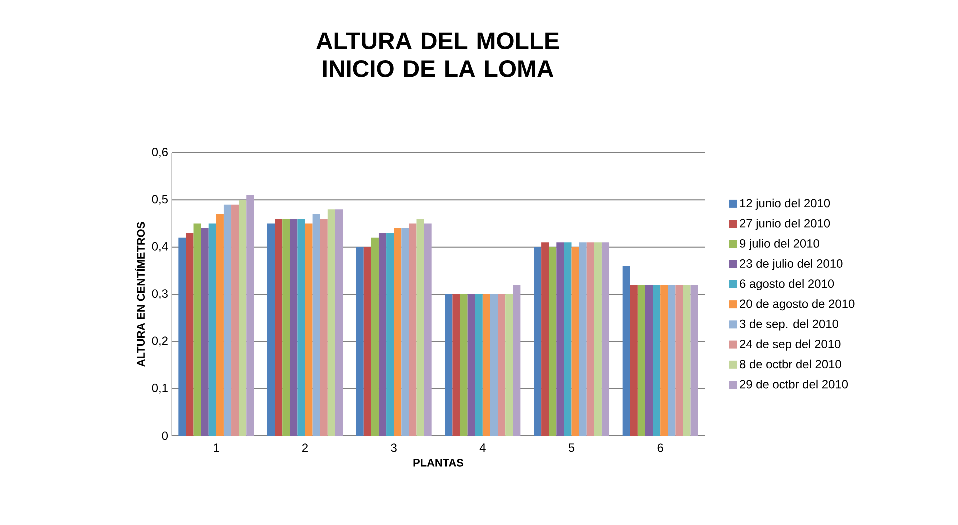 The width and height of the screenshot is (958, 525). I want to click on x-tick-label: 5, so click(571, 448).